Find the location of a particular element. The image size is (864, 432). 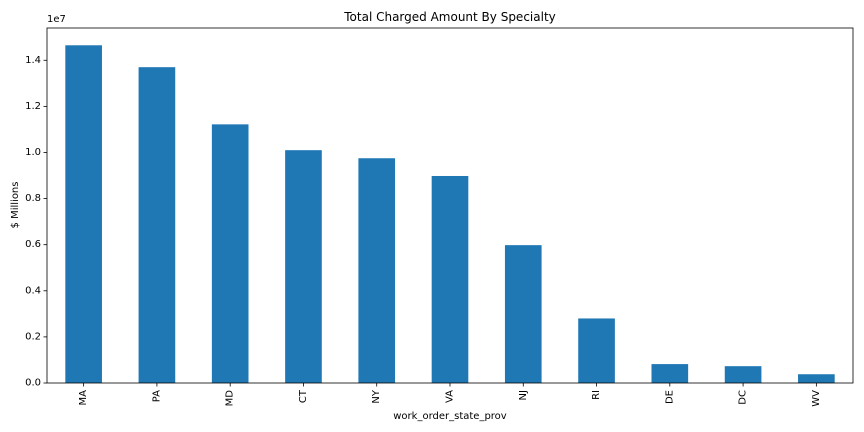

bar-ct is located at coordinates (303, 266).